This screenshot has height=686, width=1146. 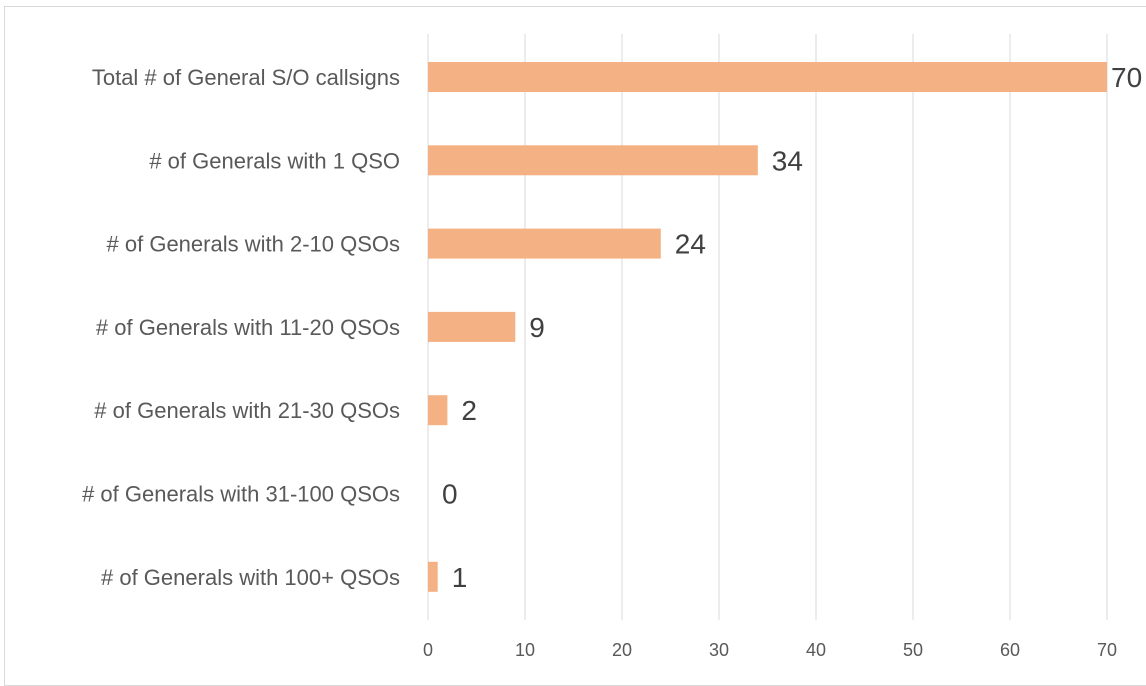 I want to click on x-tick-label: 30, so click(x=719, y=650).